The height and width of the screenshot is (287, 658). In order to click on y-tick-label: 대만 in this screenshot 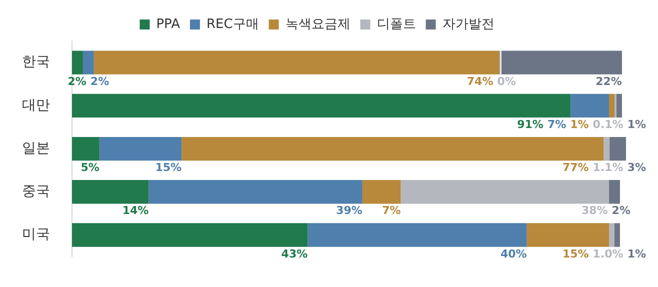, I will do `click(36, 105)`.